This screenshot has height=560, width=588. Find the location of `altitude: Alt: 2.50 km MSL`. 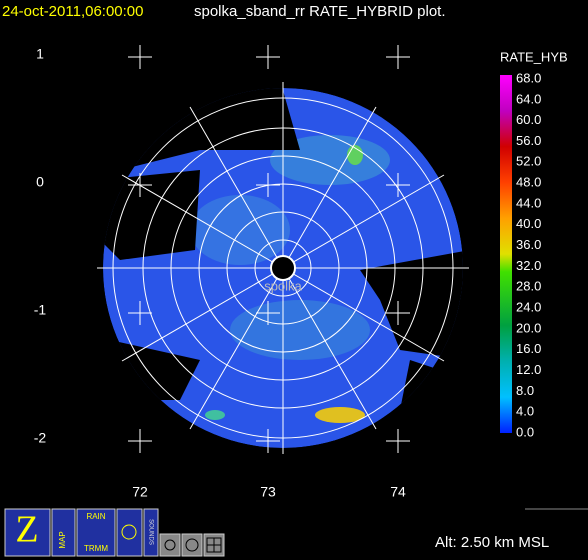

altitude: Alt: 2.50 km MSL is located at coordinates (492, 542).